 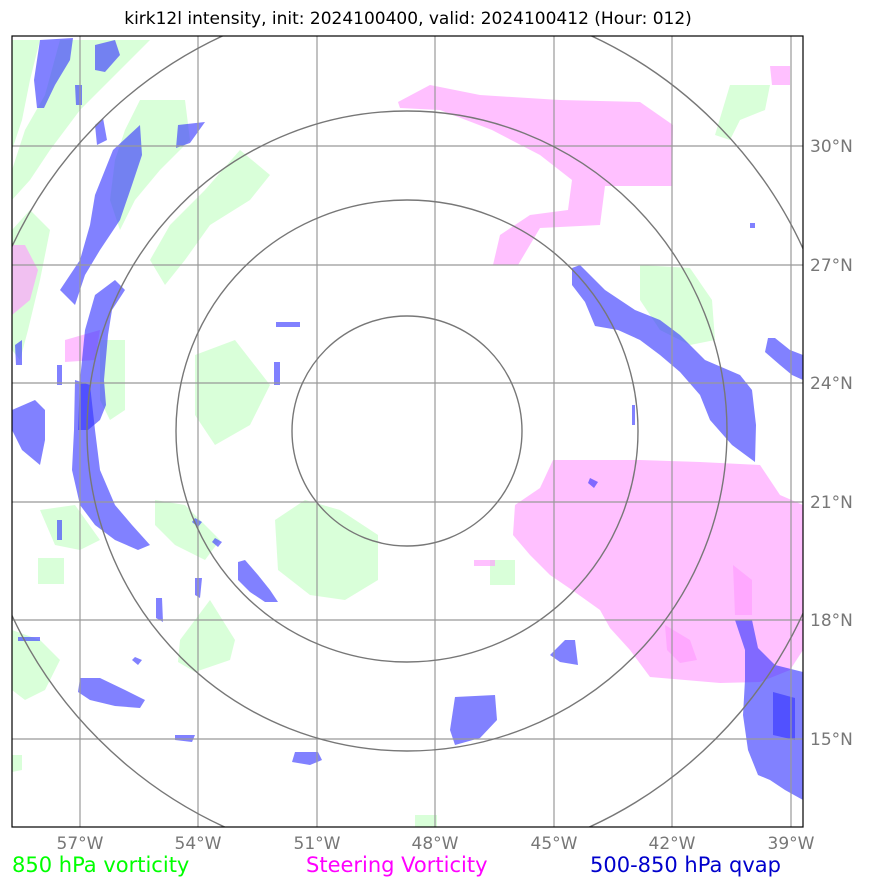 What do you see at coordinates (685, 865) in the screenshot?
I see `legend-qvap: 500-850 hPa qvap` at bounding box center [685, 865].